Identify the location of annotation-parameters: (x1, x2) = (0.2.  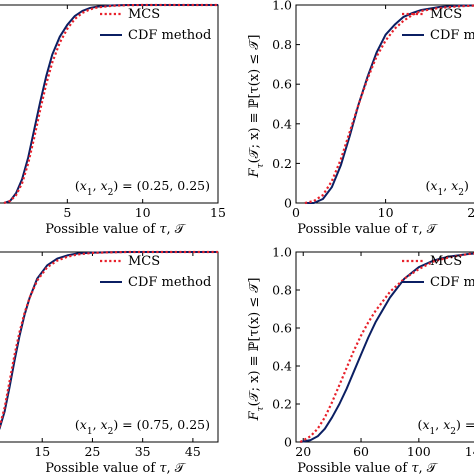
(450, 188).